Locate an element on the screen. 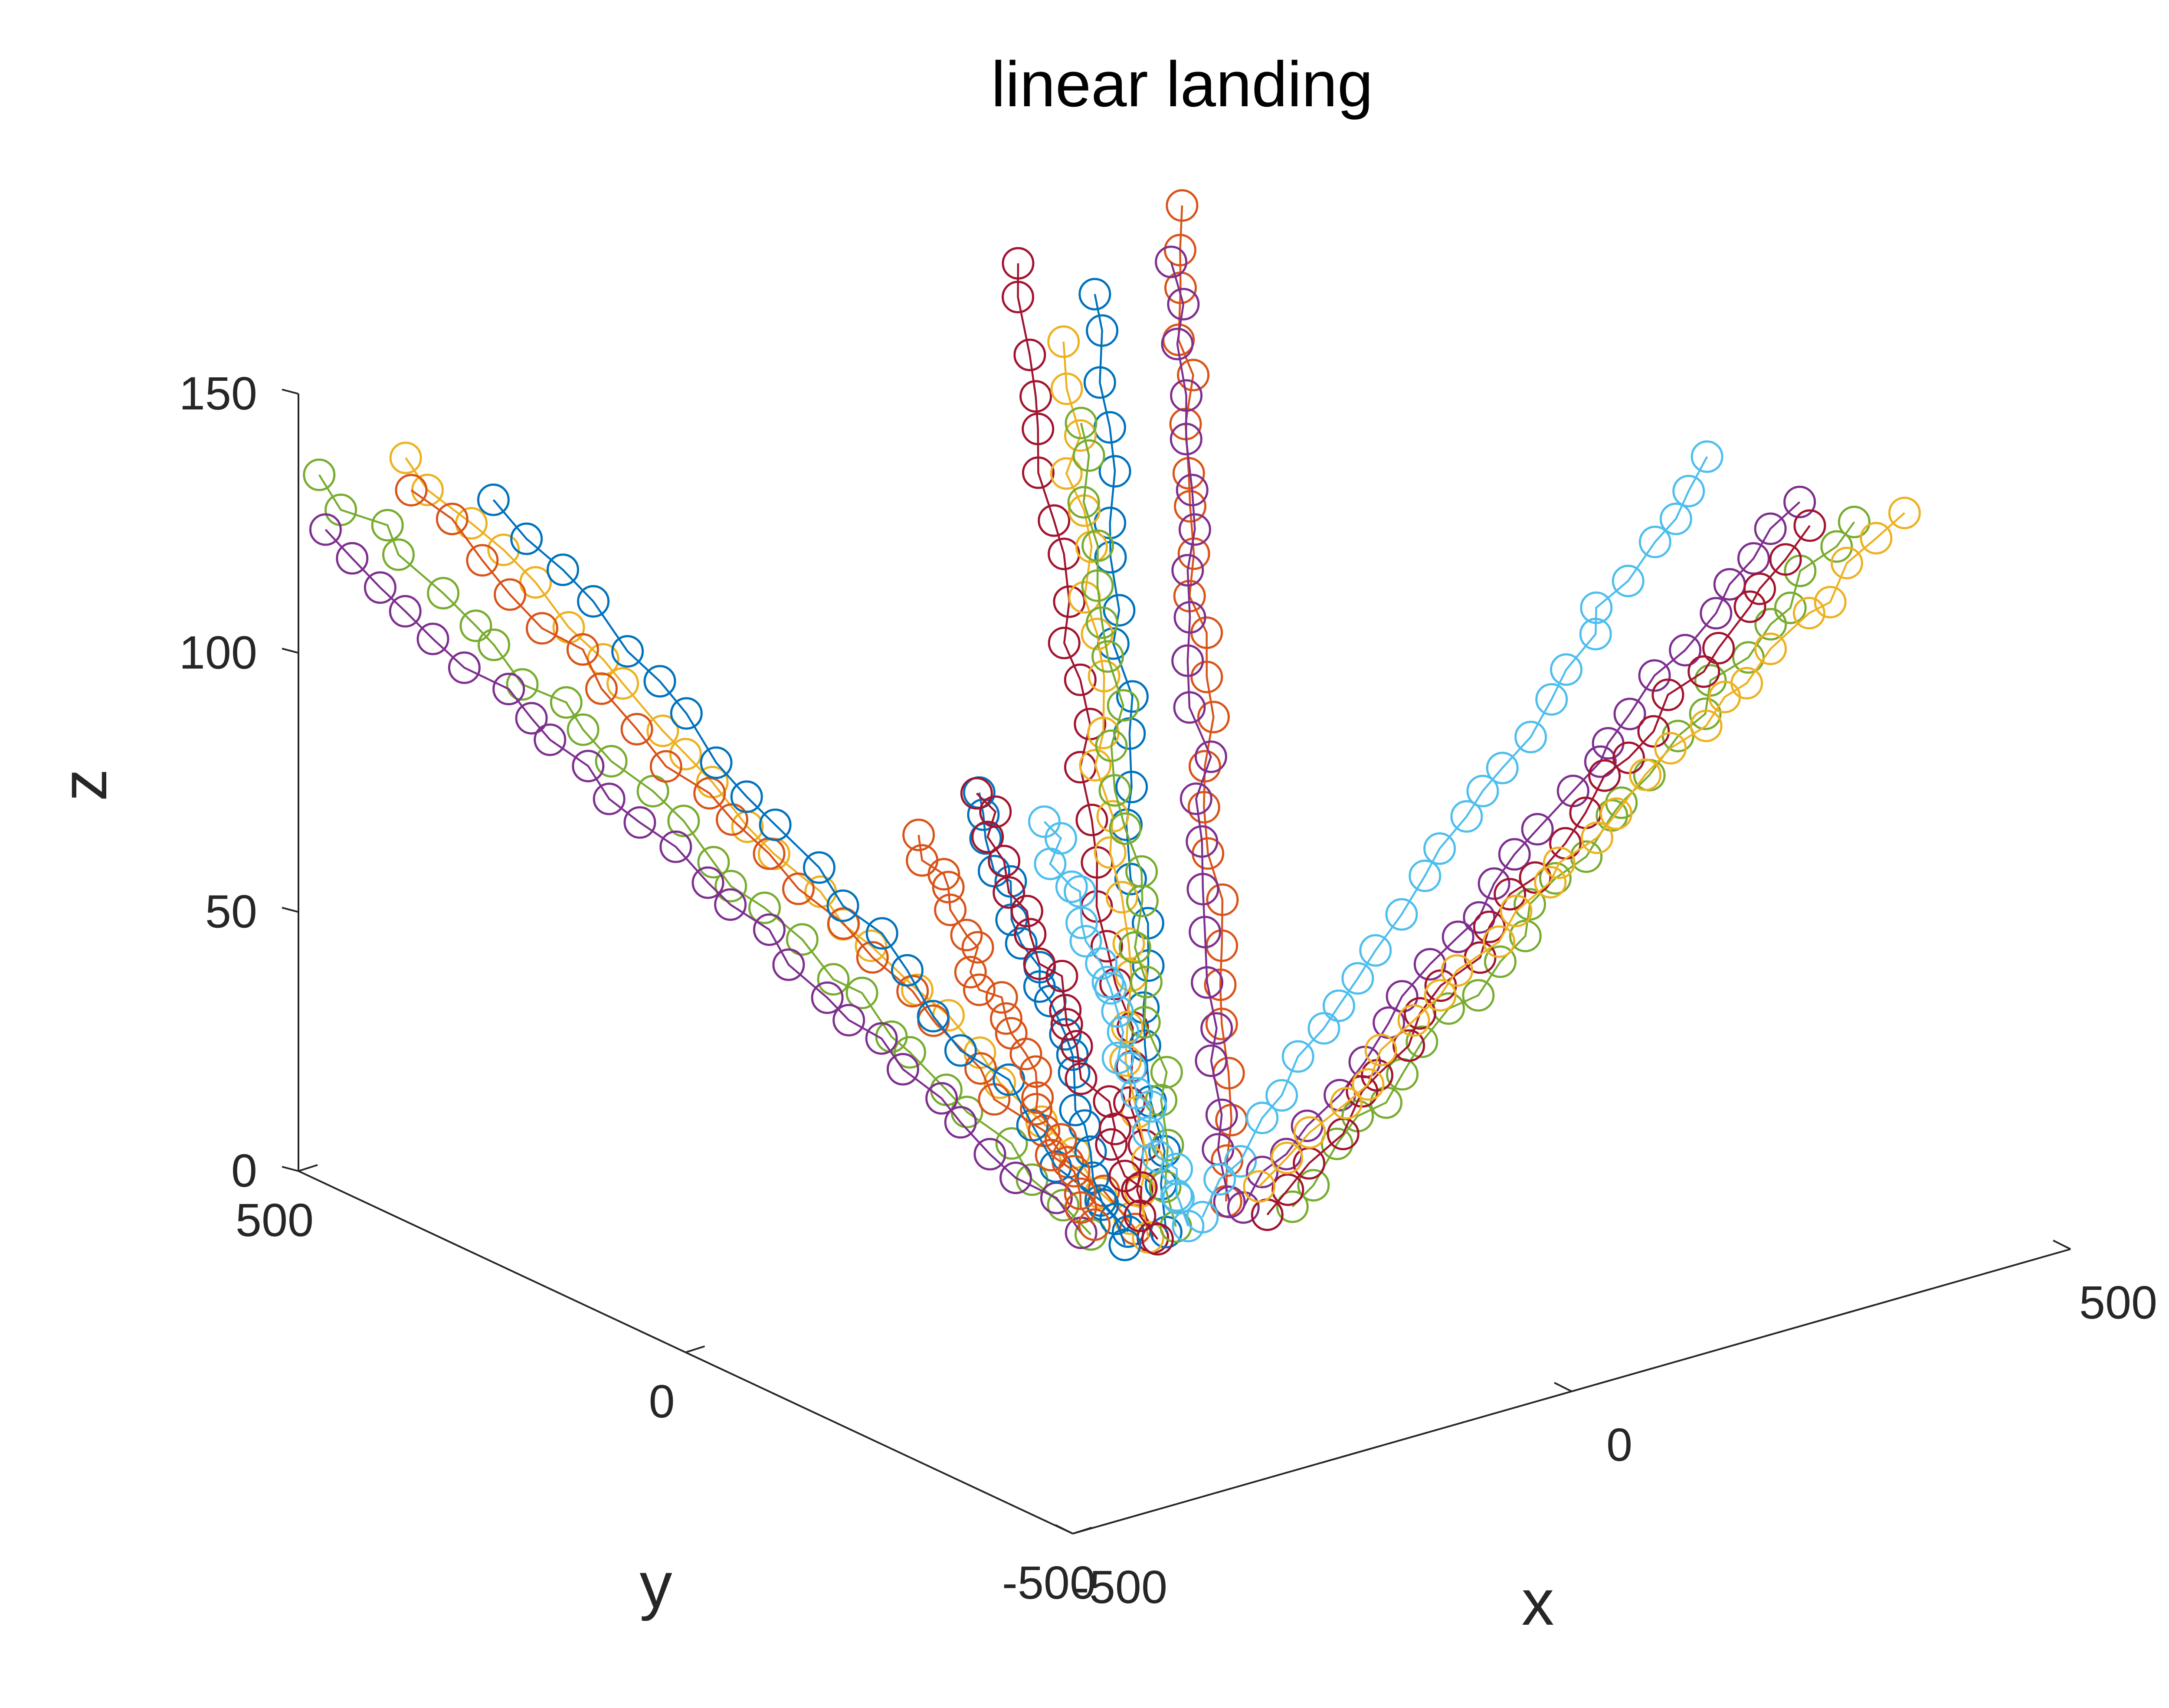  chart-title: linear landing is located at coordinates (1182, 85).